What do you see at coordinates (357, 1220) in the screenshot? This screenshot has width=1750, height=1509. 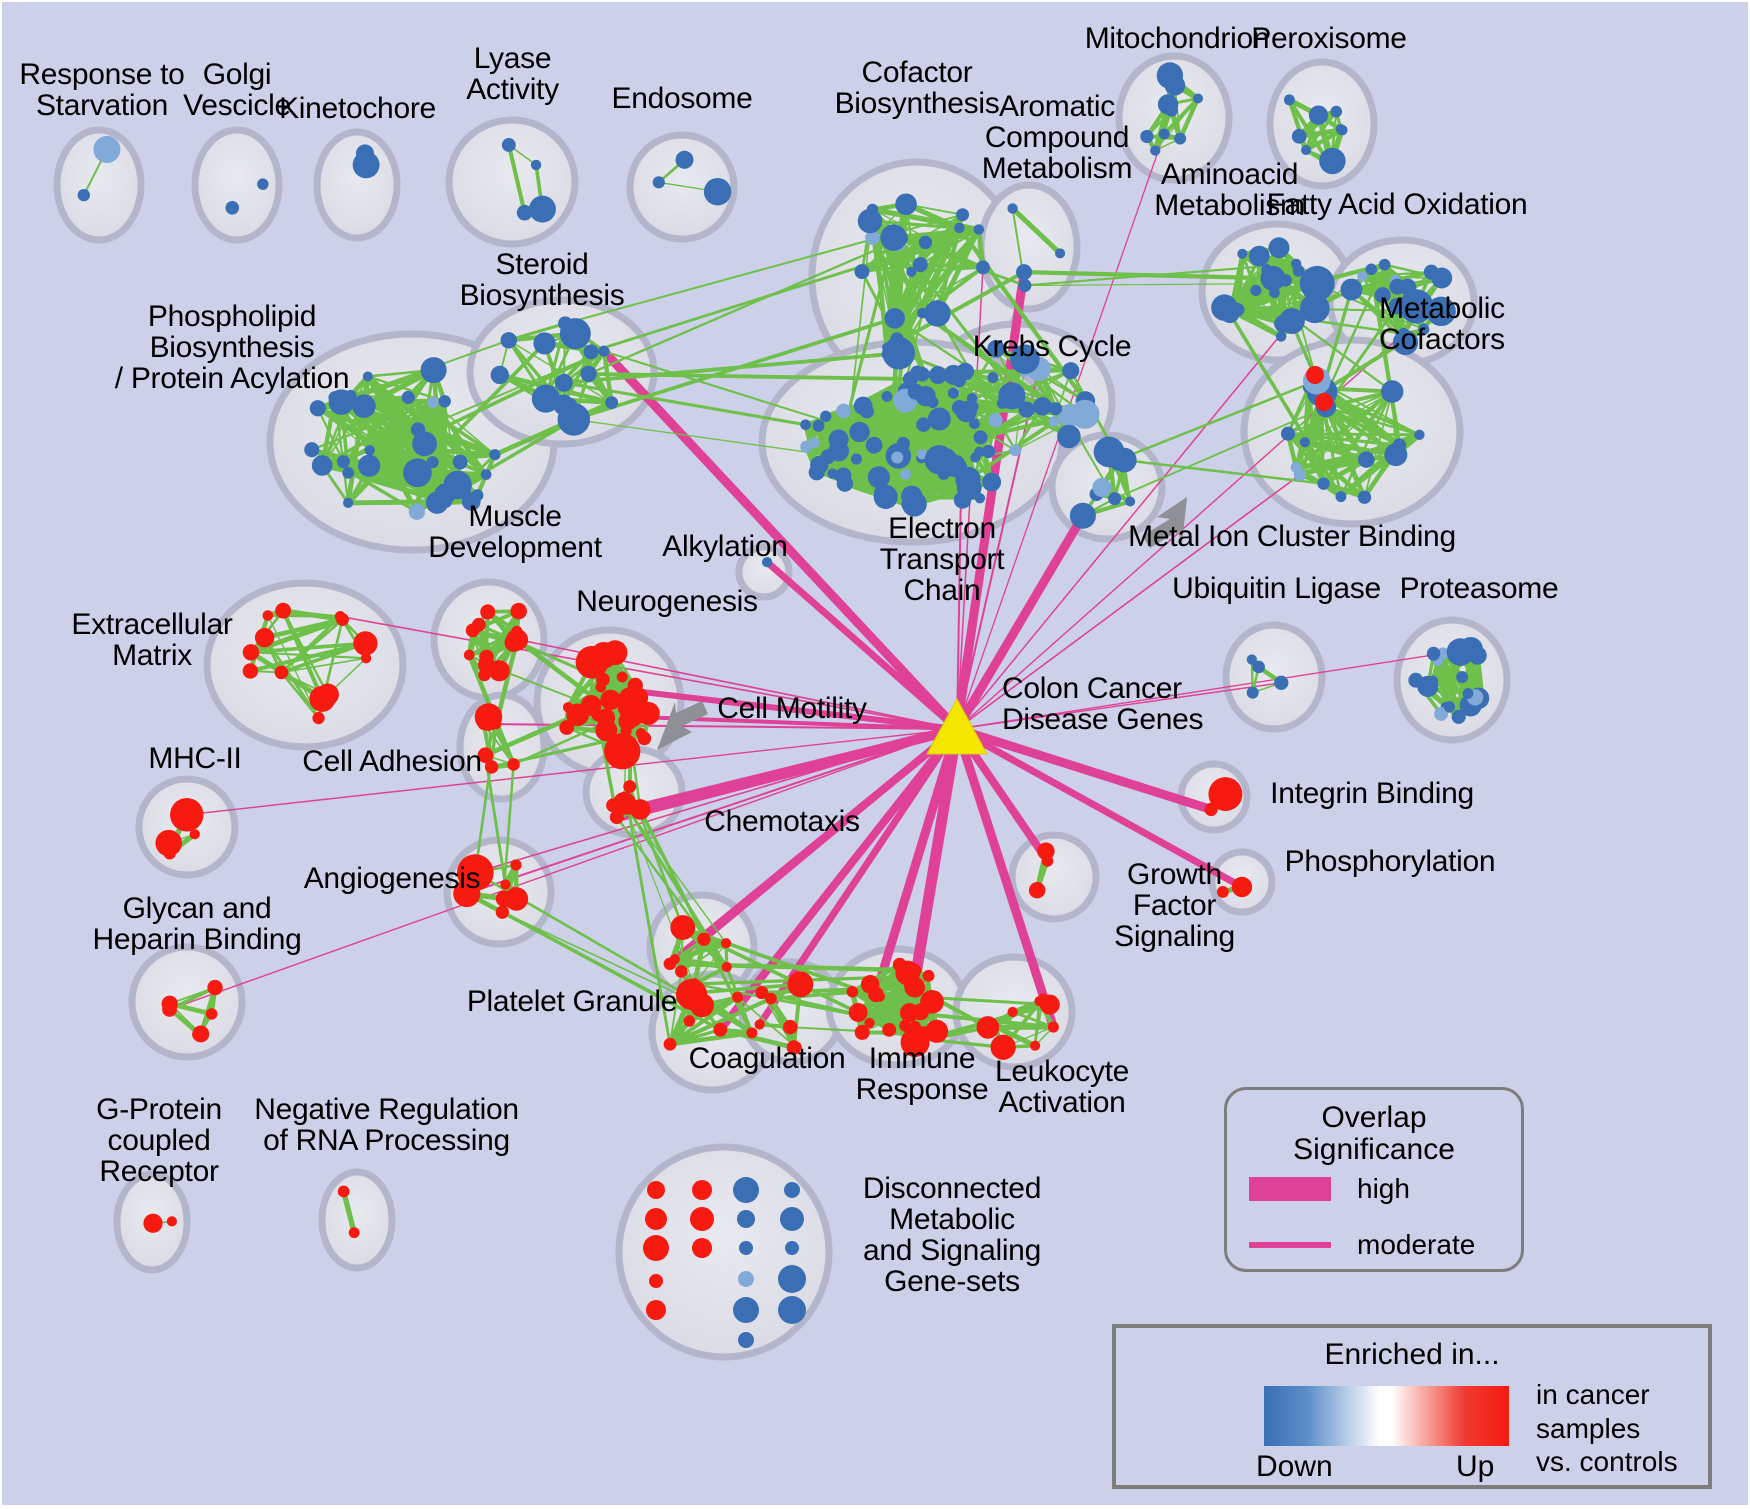 I see `cluster-negative-regulation-rna` at bounding box center [357, 1220].